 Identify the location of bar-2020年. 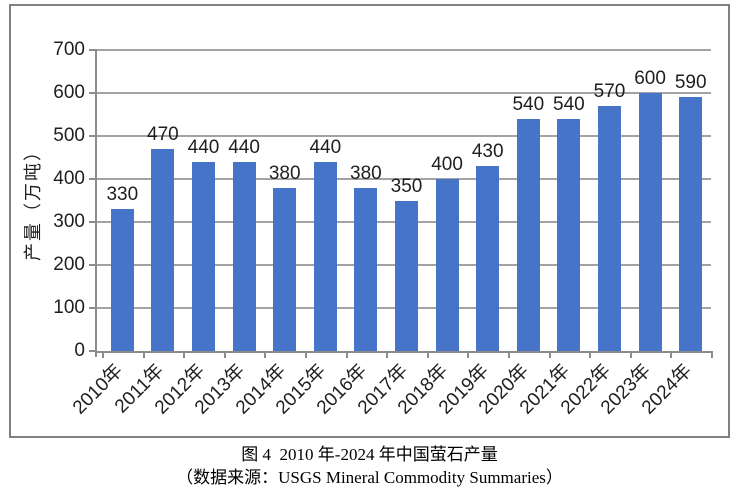
(528, 234).